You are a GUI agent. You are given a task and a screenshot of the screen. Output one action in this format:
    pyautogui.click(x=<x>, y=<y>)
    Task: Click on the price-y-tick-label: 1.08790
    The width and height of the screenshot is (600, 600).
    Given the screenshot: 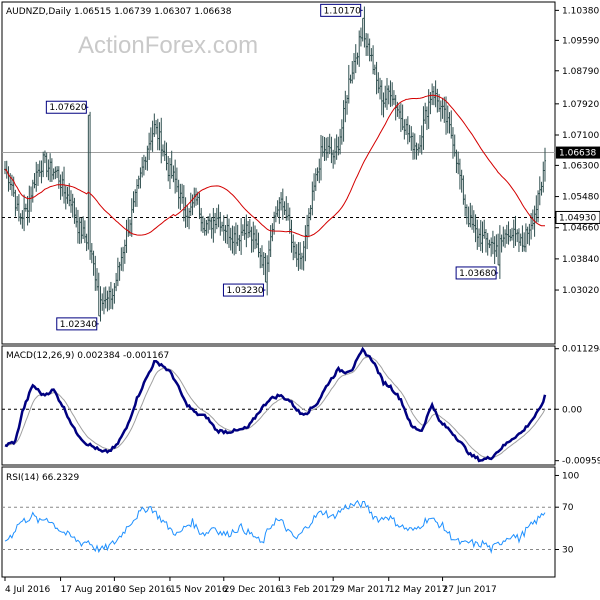 What is the action you would take?
    pyautogui.click(x=580, y=72)
    